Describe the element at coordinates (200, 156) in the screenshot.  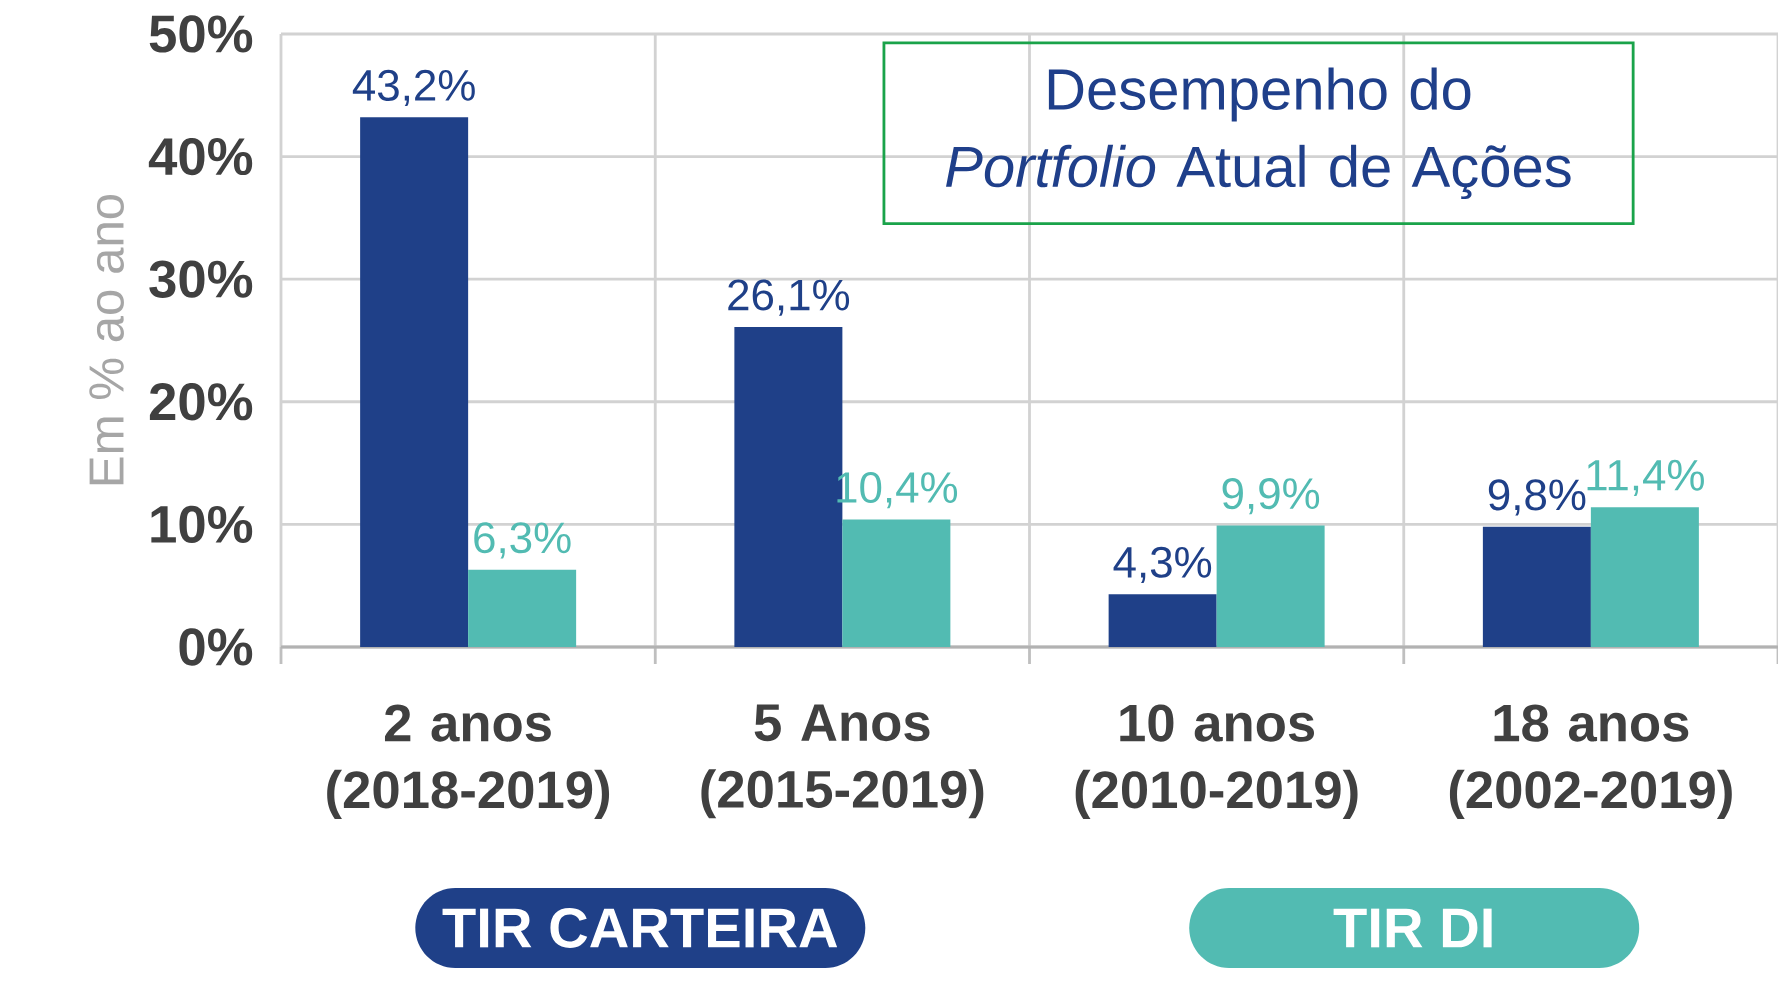
I see `y-tick-label: 40%` at that location.